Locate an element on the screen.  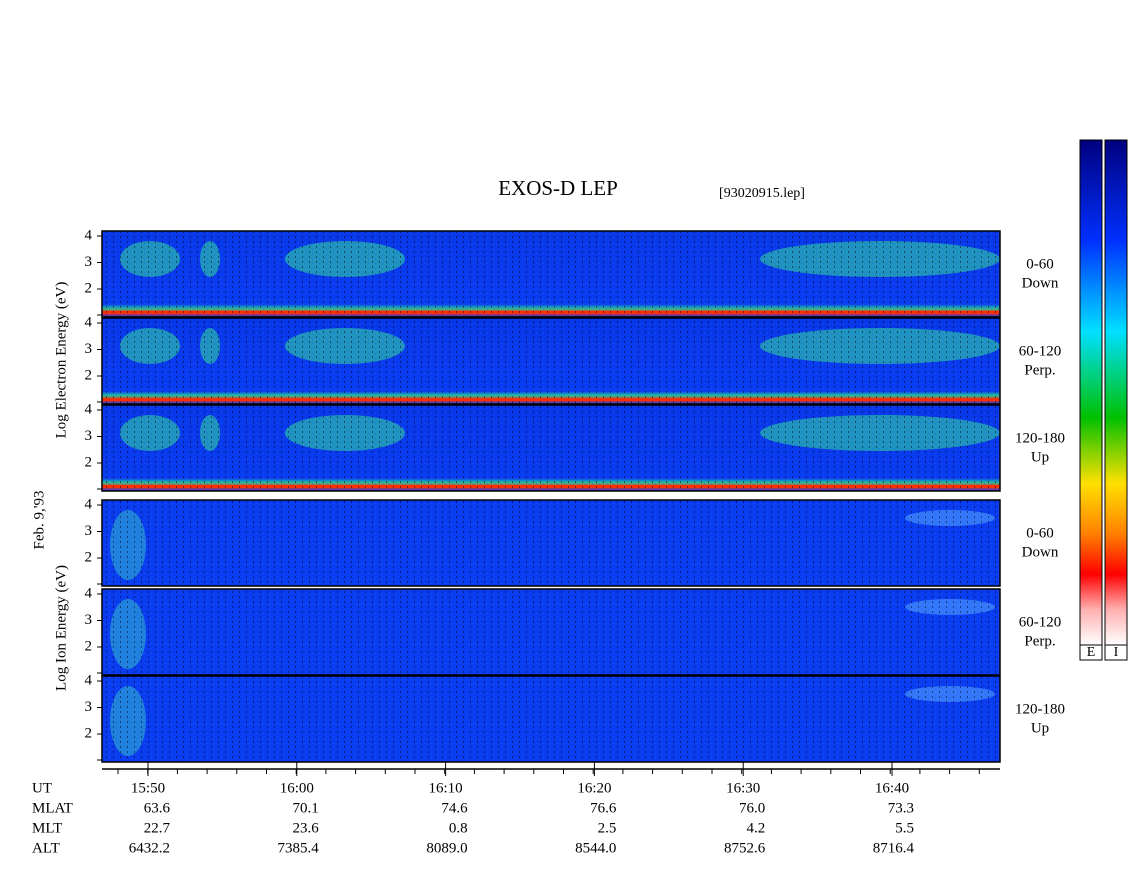
ephemeris-value: 6432.2 is located at coordinates (149, 848).